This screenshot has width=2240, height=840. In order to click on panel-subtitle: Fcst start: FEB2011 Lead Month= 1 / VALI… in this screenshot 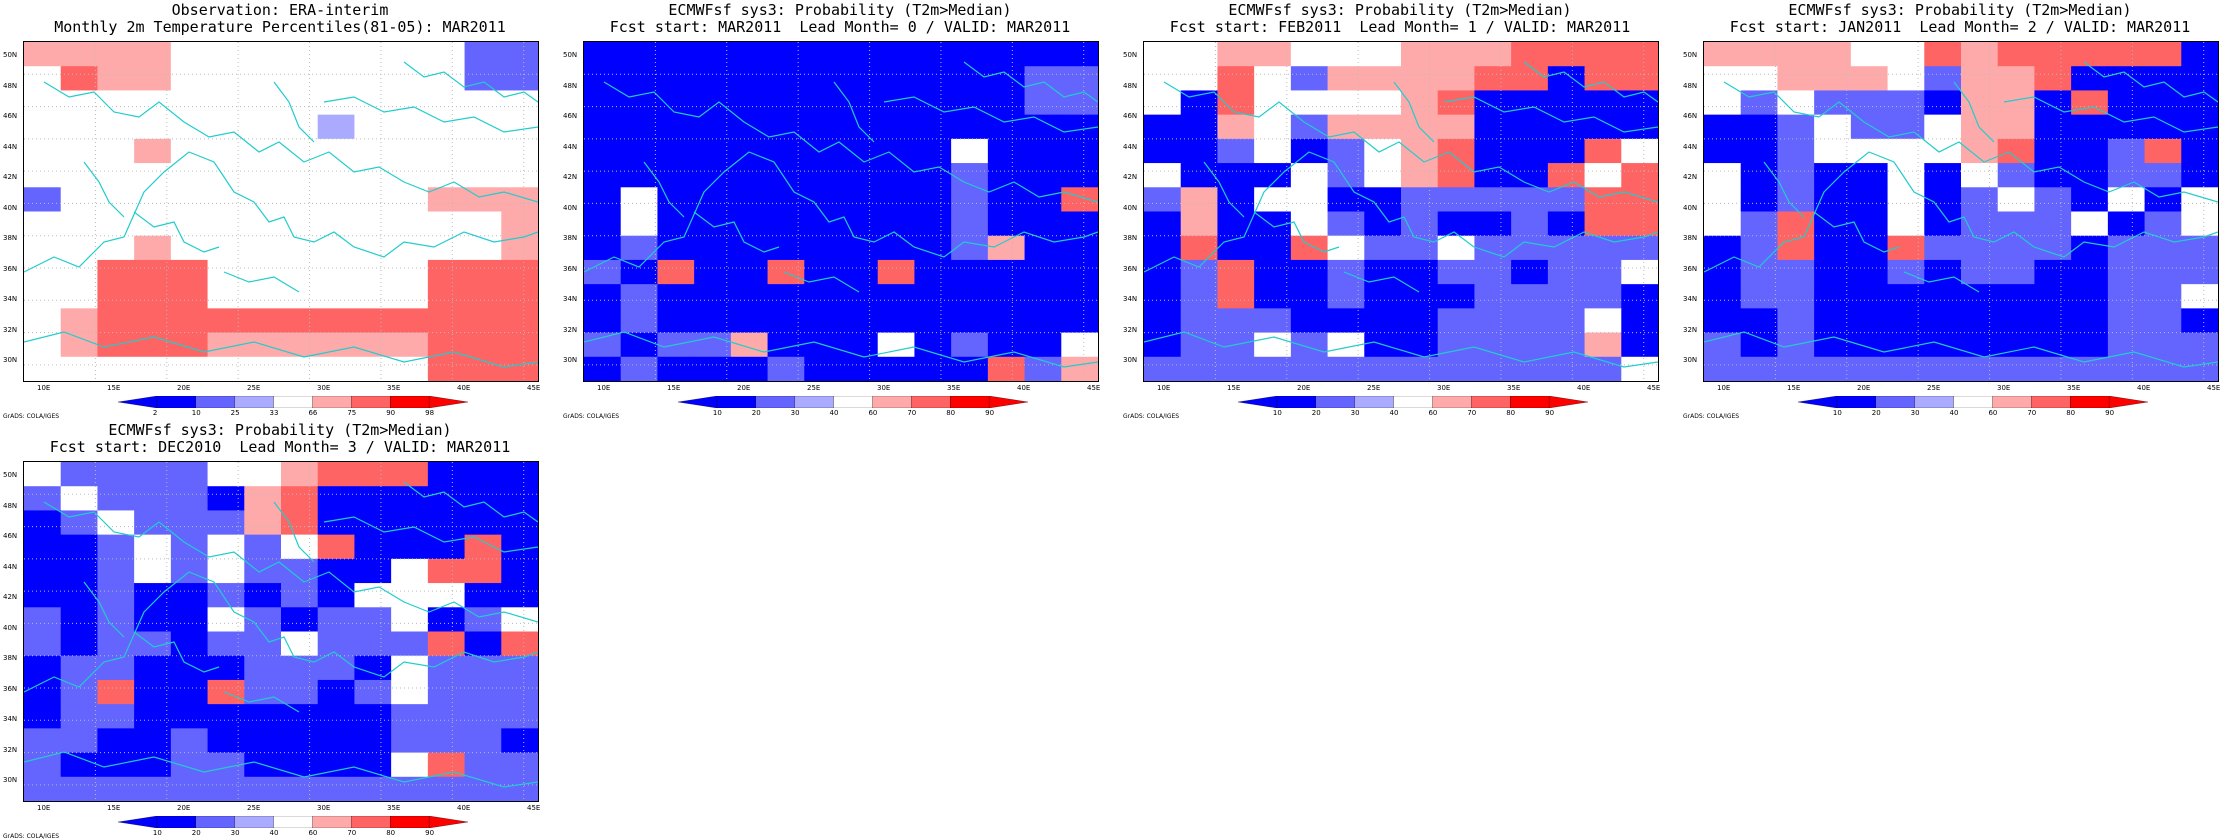, I will do `click(1400, 27)`.